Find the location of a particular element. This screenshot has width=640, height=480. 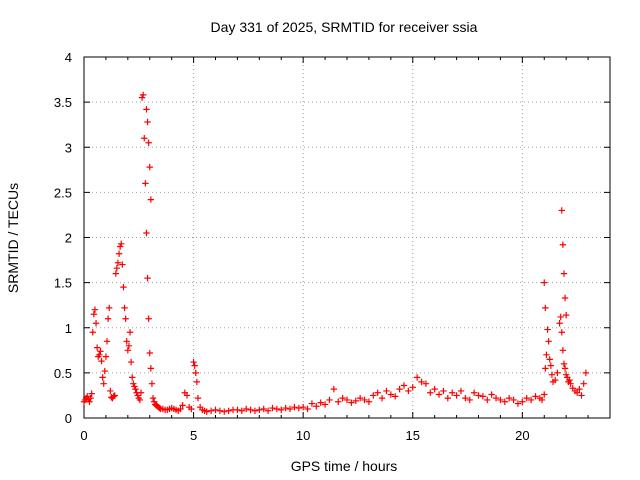

y-tick-label: 1.5 is located at coordinates (63, 283).